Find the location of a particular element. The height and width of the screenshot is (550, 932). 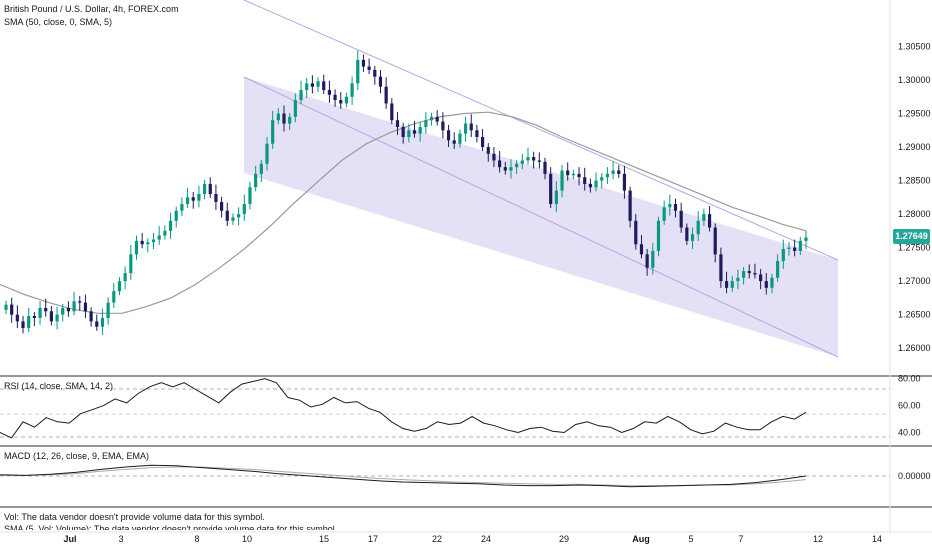

macd-legend: MACD (12, 26, close, 9, EMA, EMA) is located at coordinates (77, 456).